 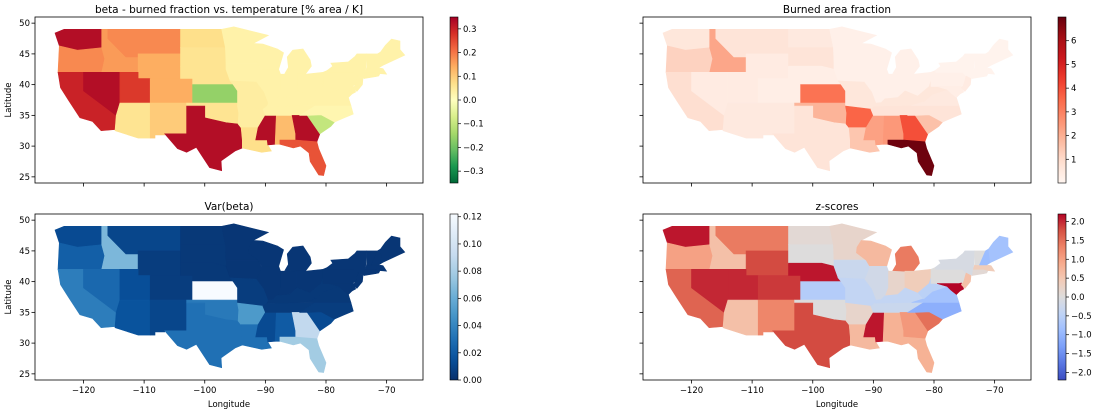 What do you see at coordinates (229, 207) in the screenshot?
I see `panel-title: Var(beta)` at bounding box center [229, 207].